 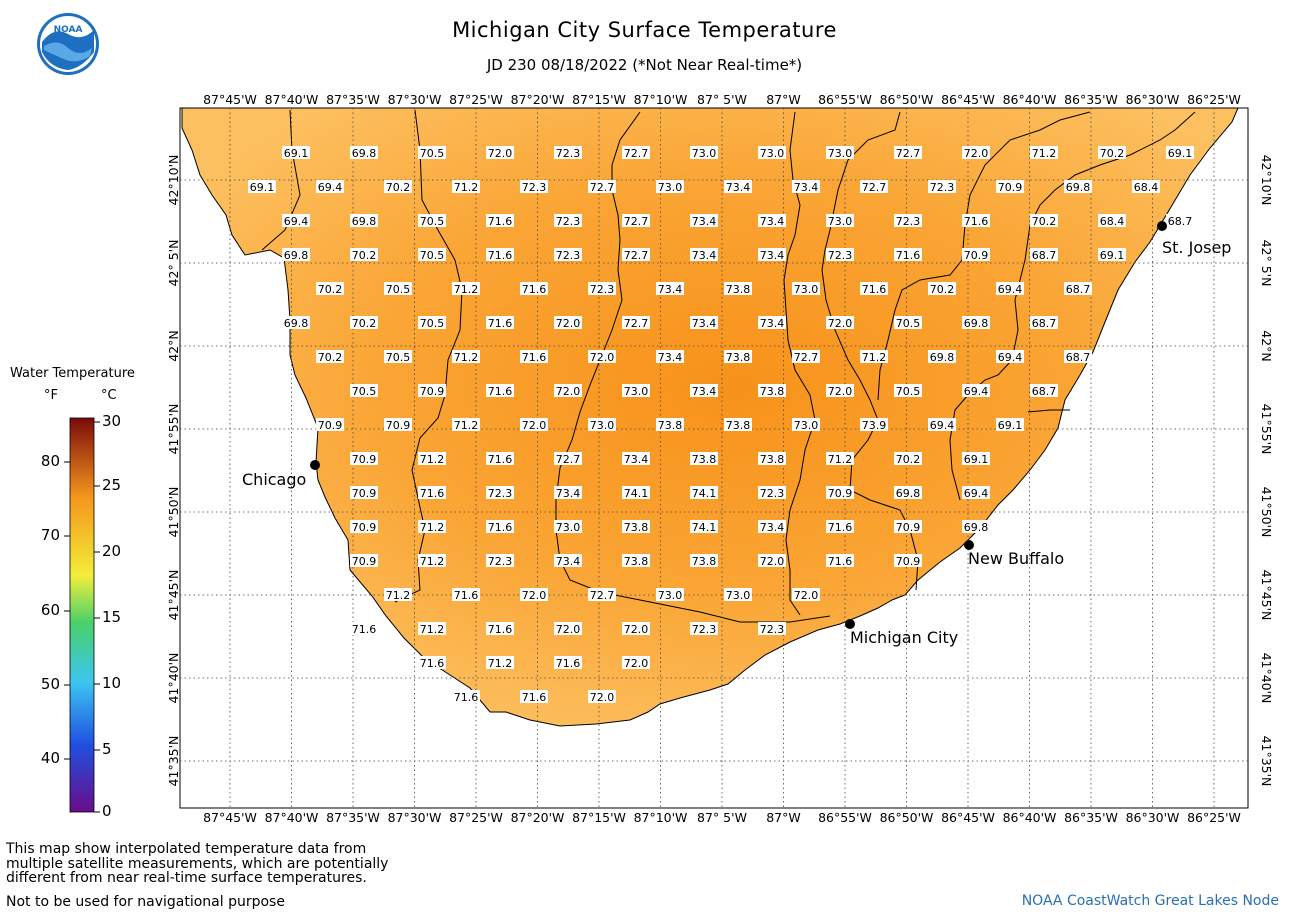 I want to click on value-text: 73.8, so click(x=670, y=425).